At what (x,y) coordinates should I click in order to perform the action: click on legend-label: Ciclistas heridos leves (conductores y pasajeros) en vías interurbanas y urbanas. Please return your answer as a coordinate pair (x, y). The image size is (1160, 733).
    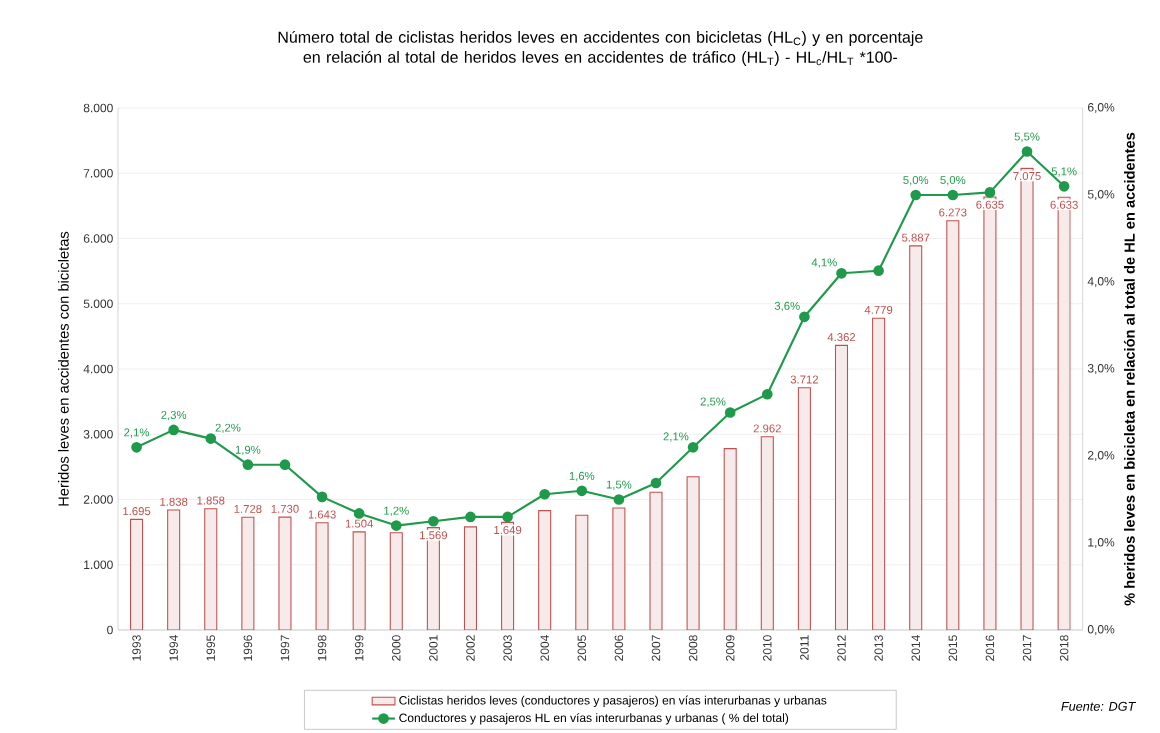
    Looking at the image, I should click on (613, 701).